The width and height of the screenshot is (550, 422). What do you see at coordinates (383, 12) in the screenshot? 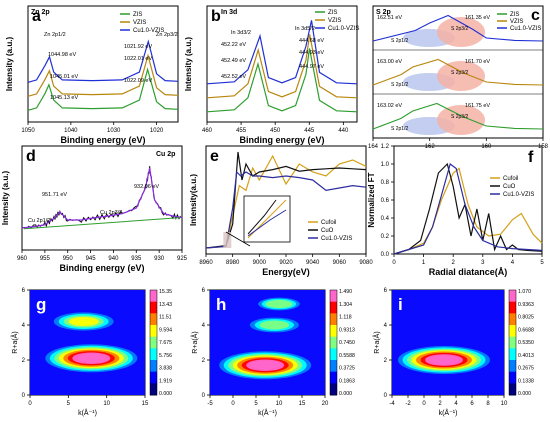
I see `corner-title: S 2p` at bounding box center [383, 12].